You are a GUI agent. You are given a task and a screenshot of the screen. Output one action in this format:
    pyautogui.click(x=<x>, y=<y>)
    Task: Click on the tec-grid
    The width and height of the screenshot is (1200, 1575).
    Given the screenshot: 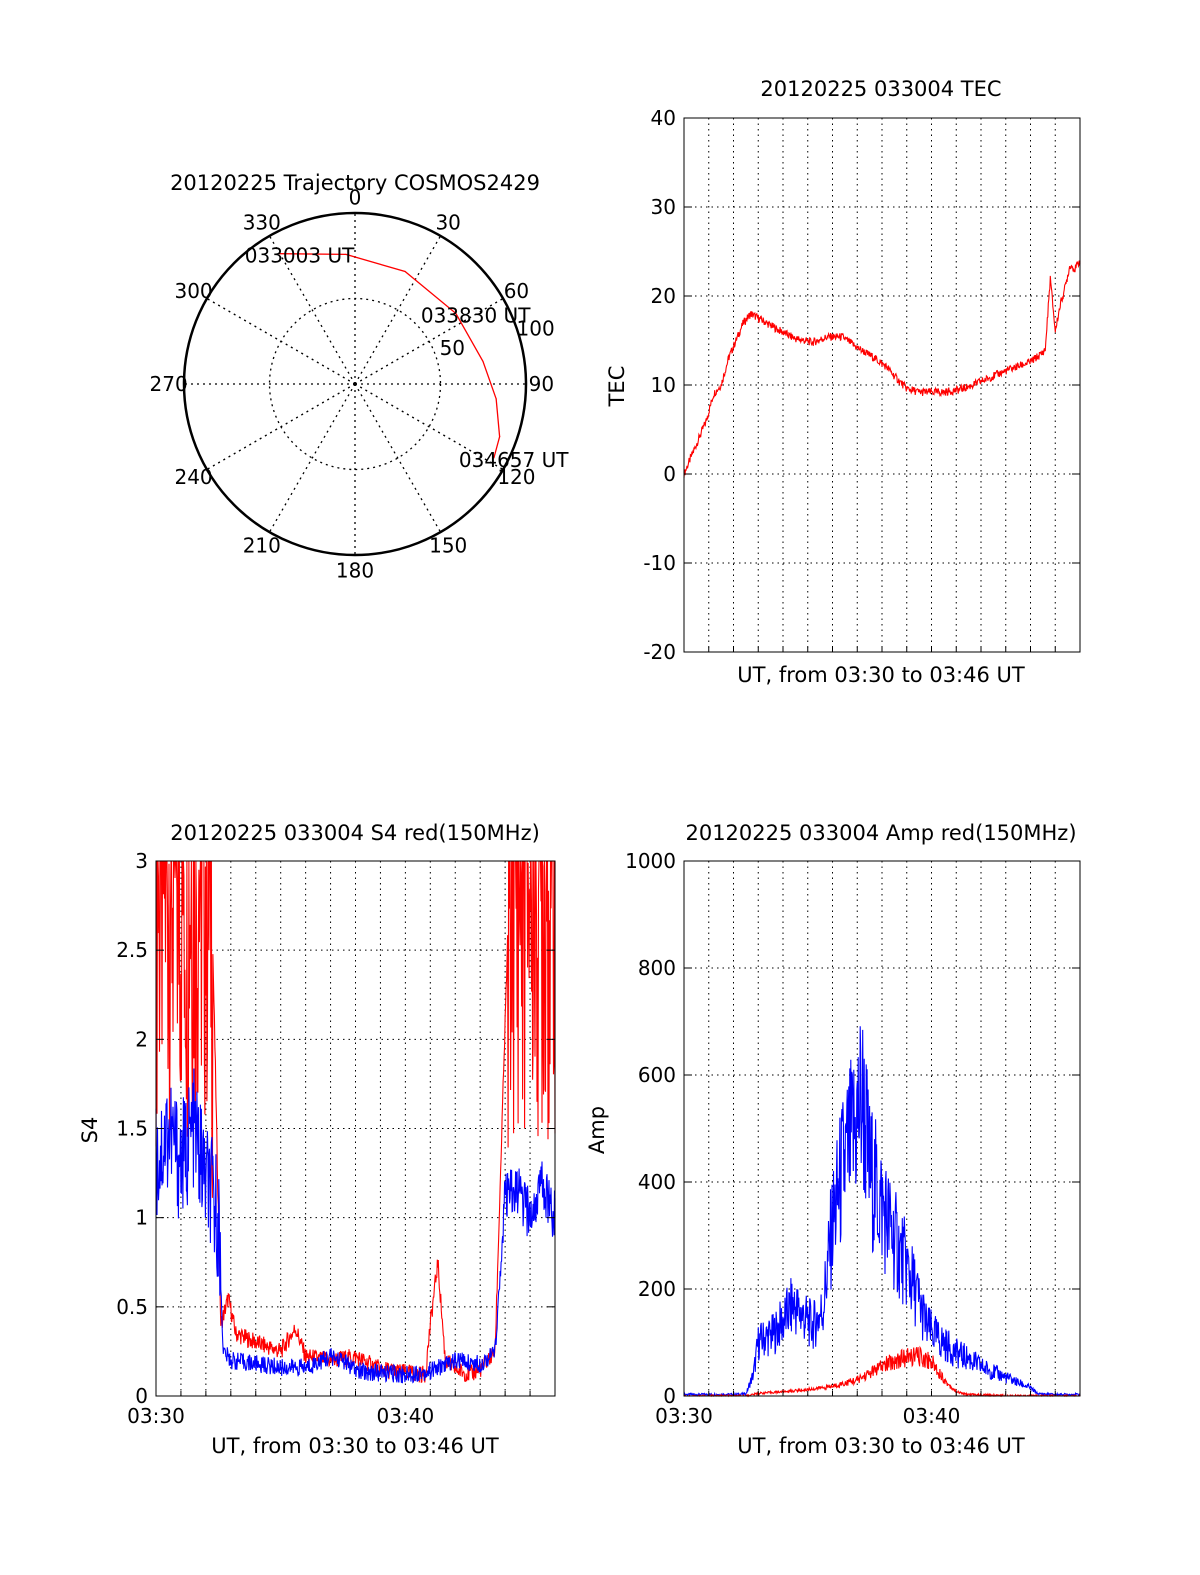 What is the action you would take?
    pyautogui.click(x=882, y=385)
    